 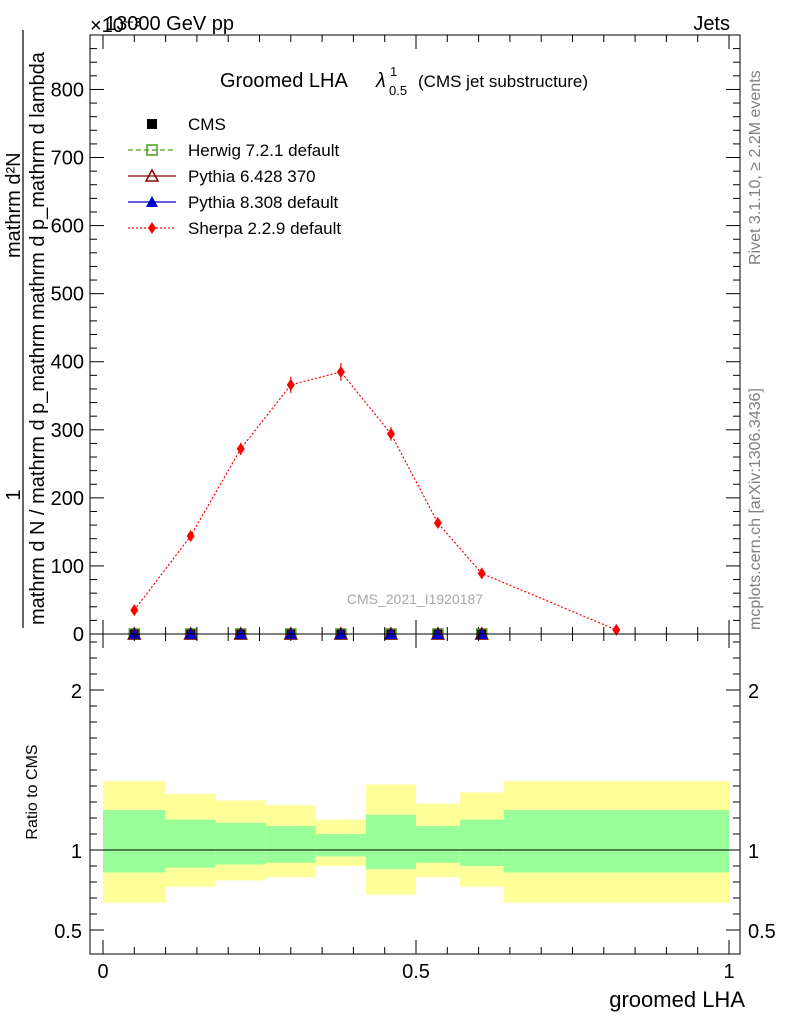 I want to click on ratio-bands, so click(x=416, y=842).